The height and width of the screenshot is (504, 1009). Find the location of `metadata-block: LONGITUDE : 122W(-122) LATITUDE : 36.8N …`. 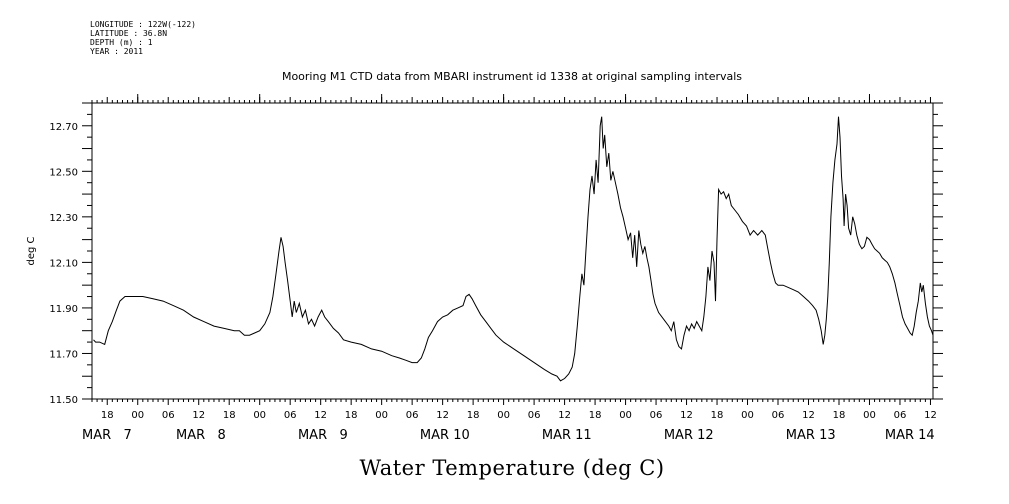

metadata-block: LONGITUDE : 122W(-122) LATITUDE : 36.8N … is located at coordinates (143, 38).